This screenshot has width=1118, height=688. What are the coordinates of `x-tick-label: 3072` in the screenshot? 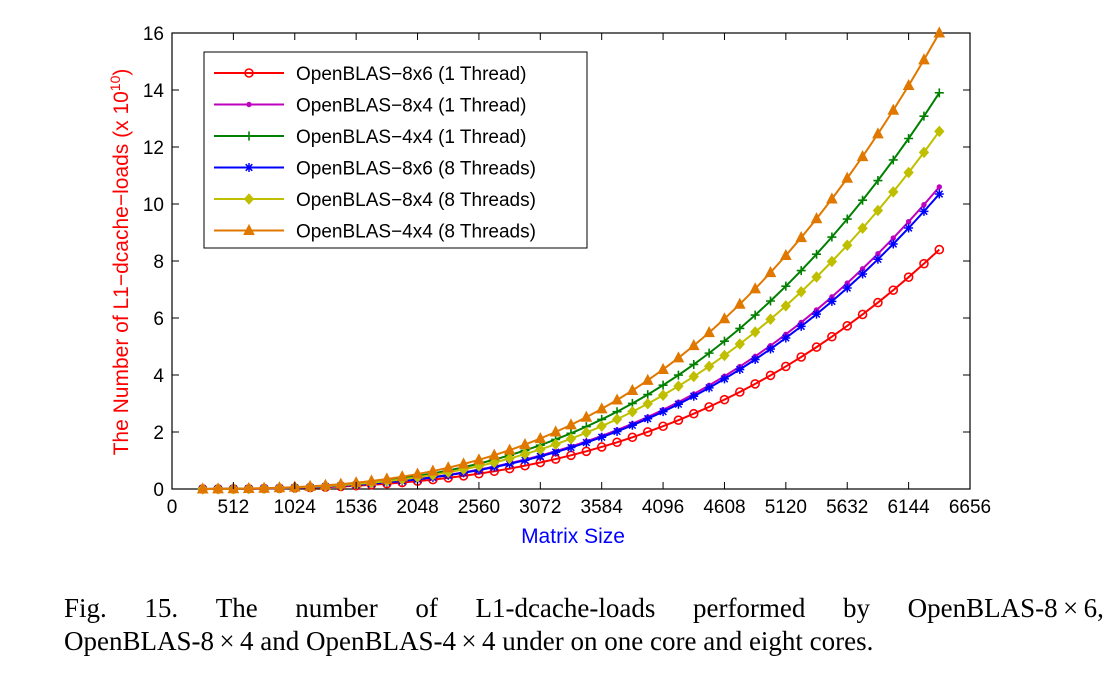 It's located at (540, 507).